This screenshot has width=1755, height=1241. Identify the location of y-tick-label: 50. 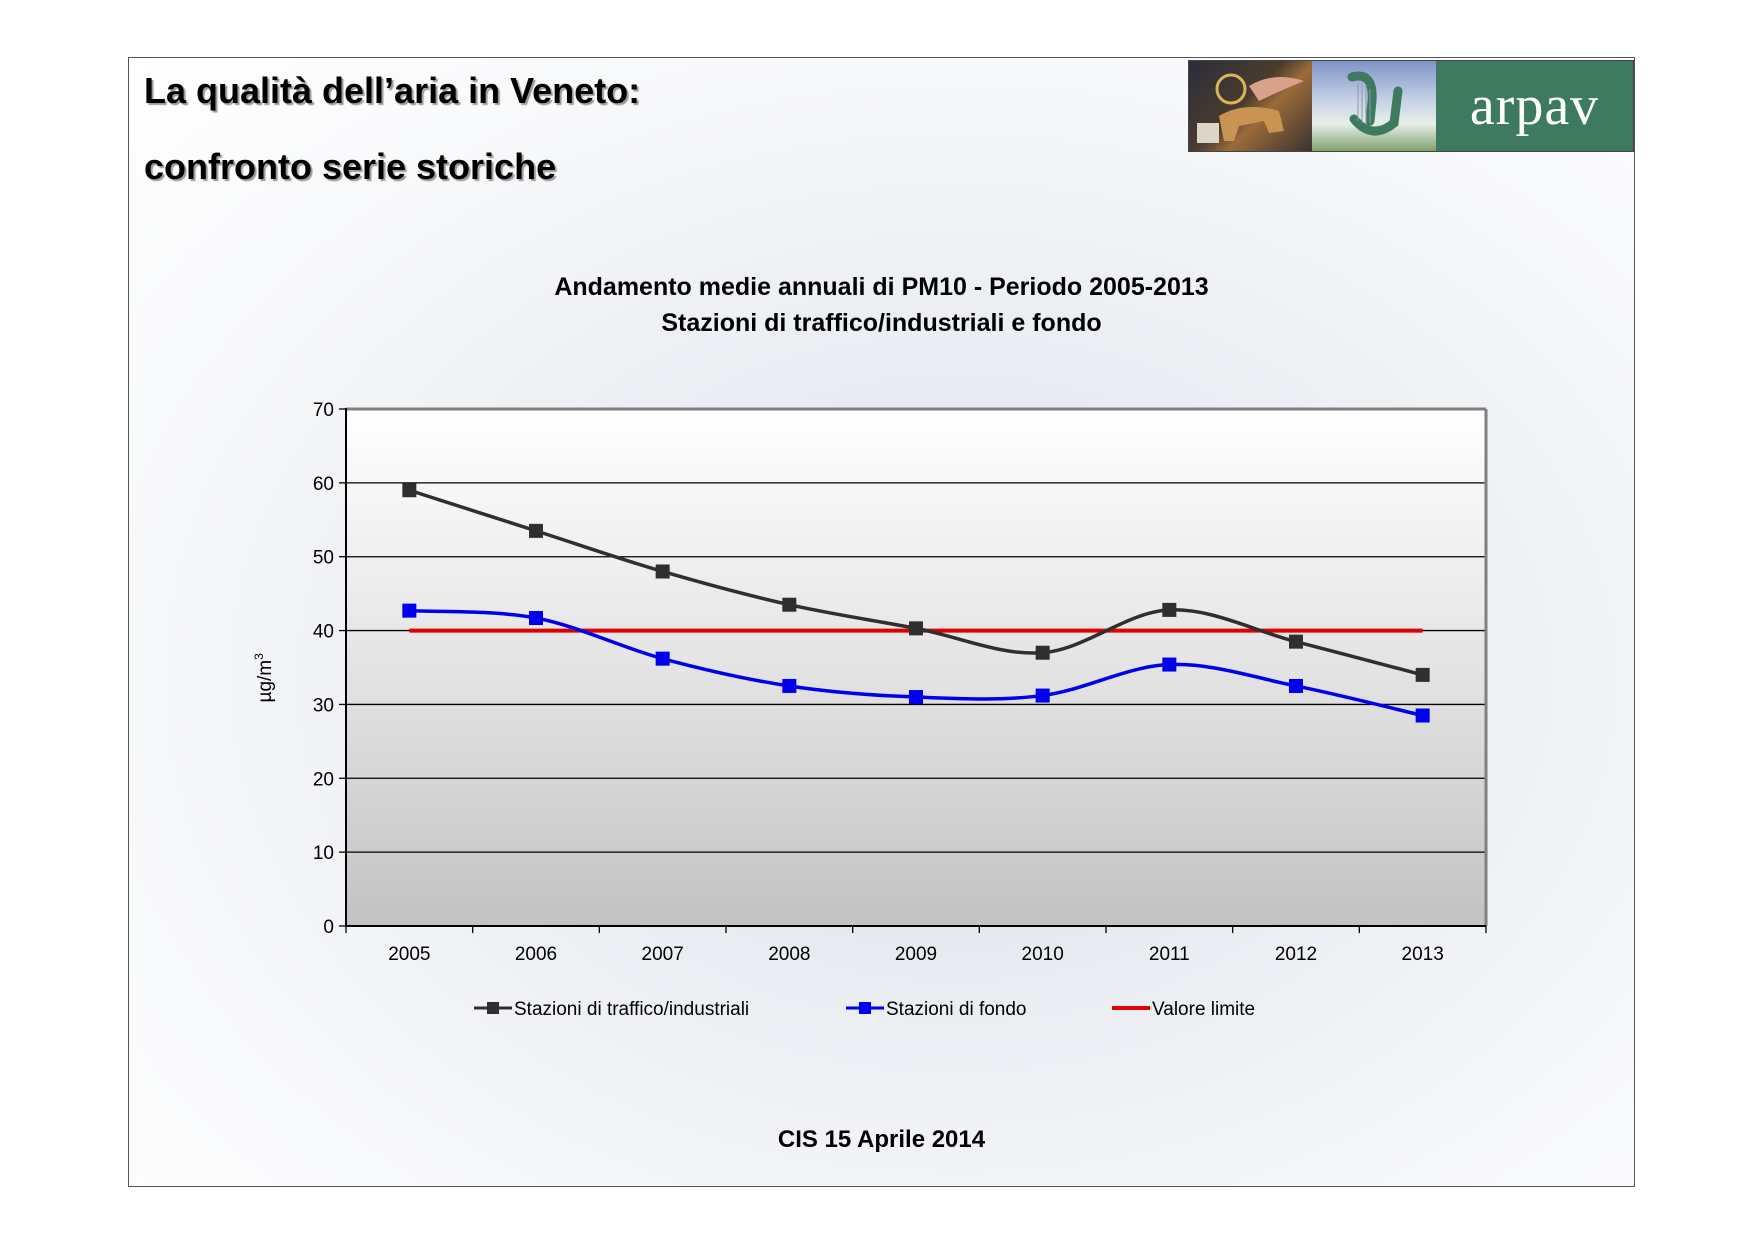
(323, 558).